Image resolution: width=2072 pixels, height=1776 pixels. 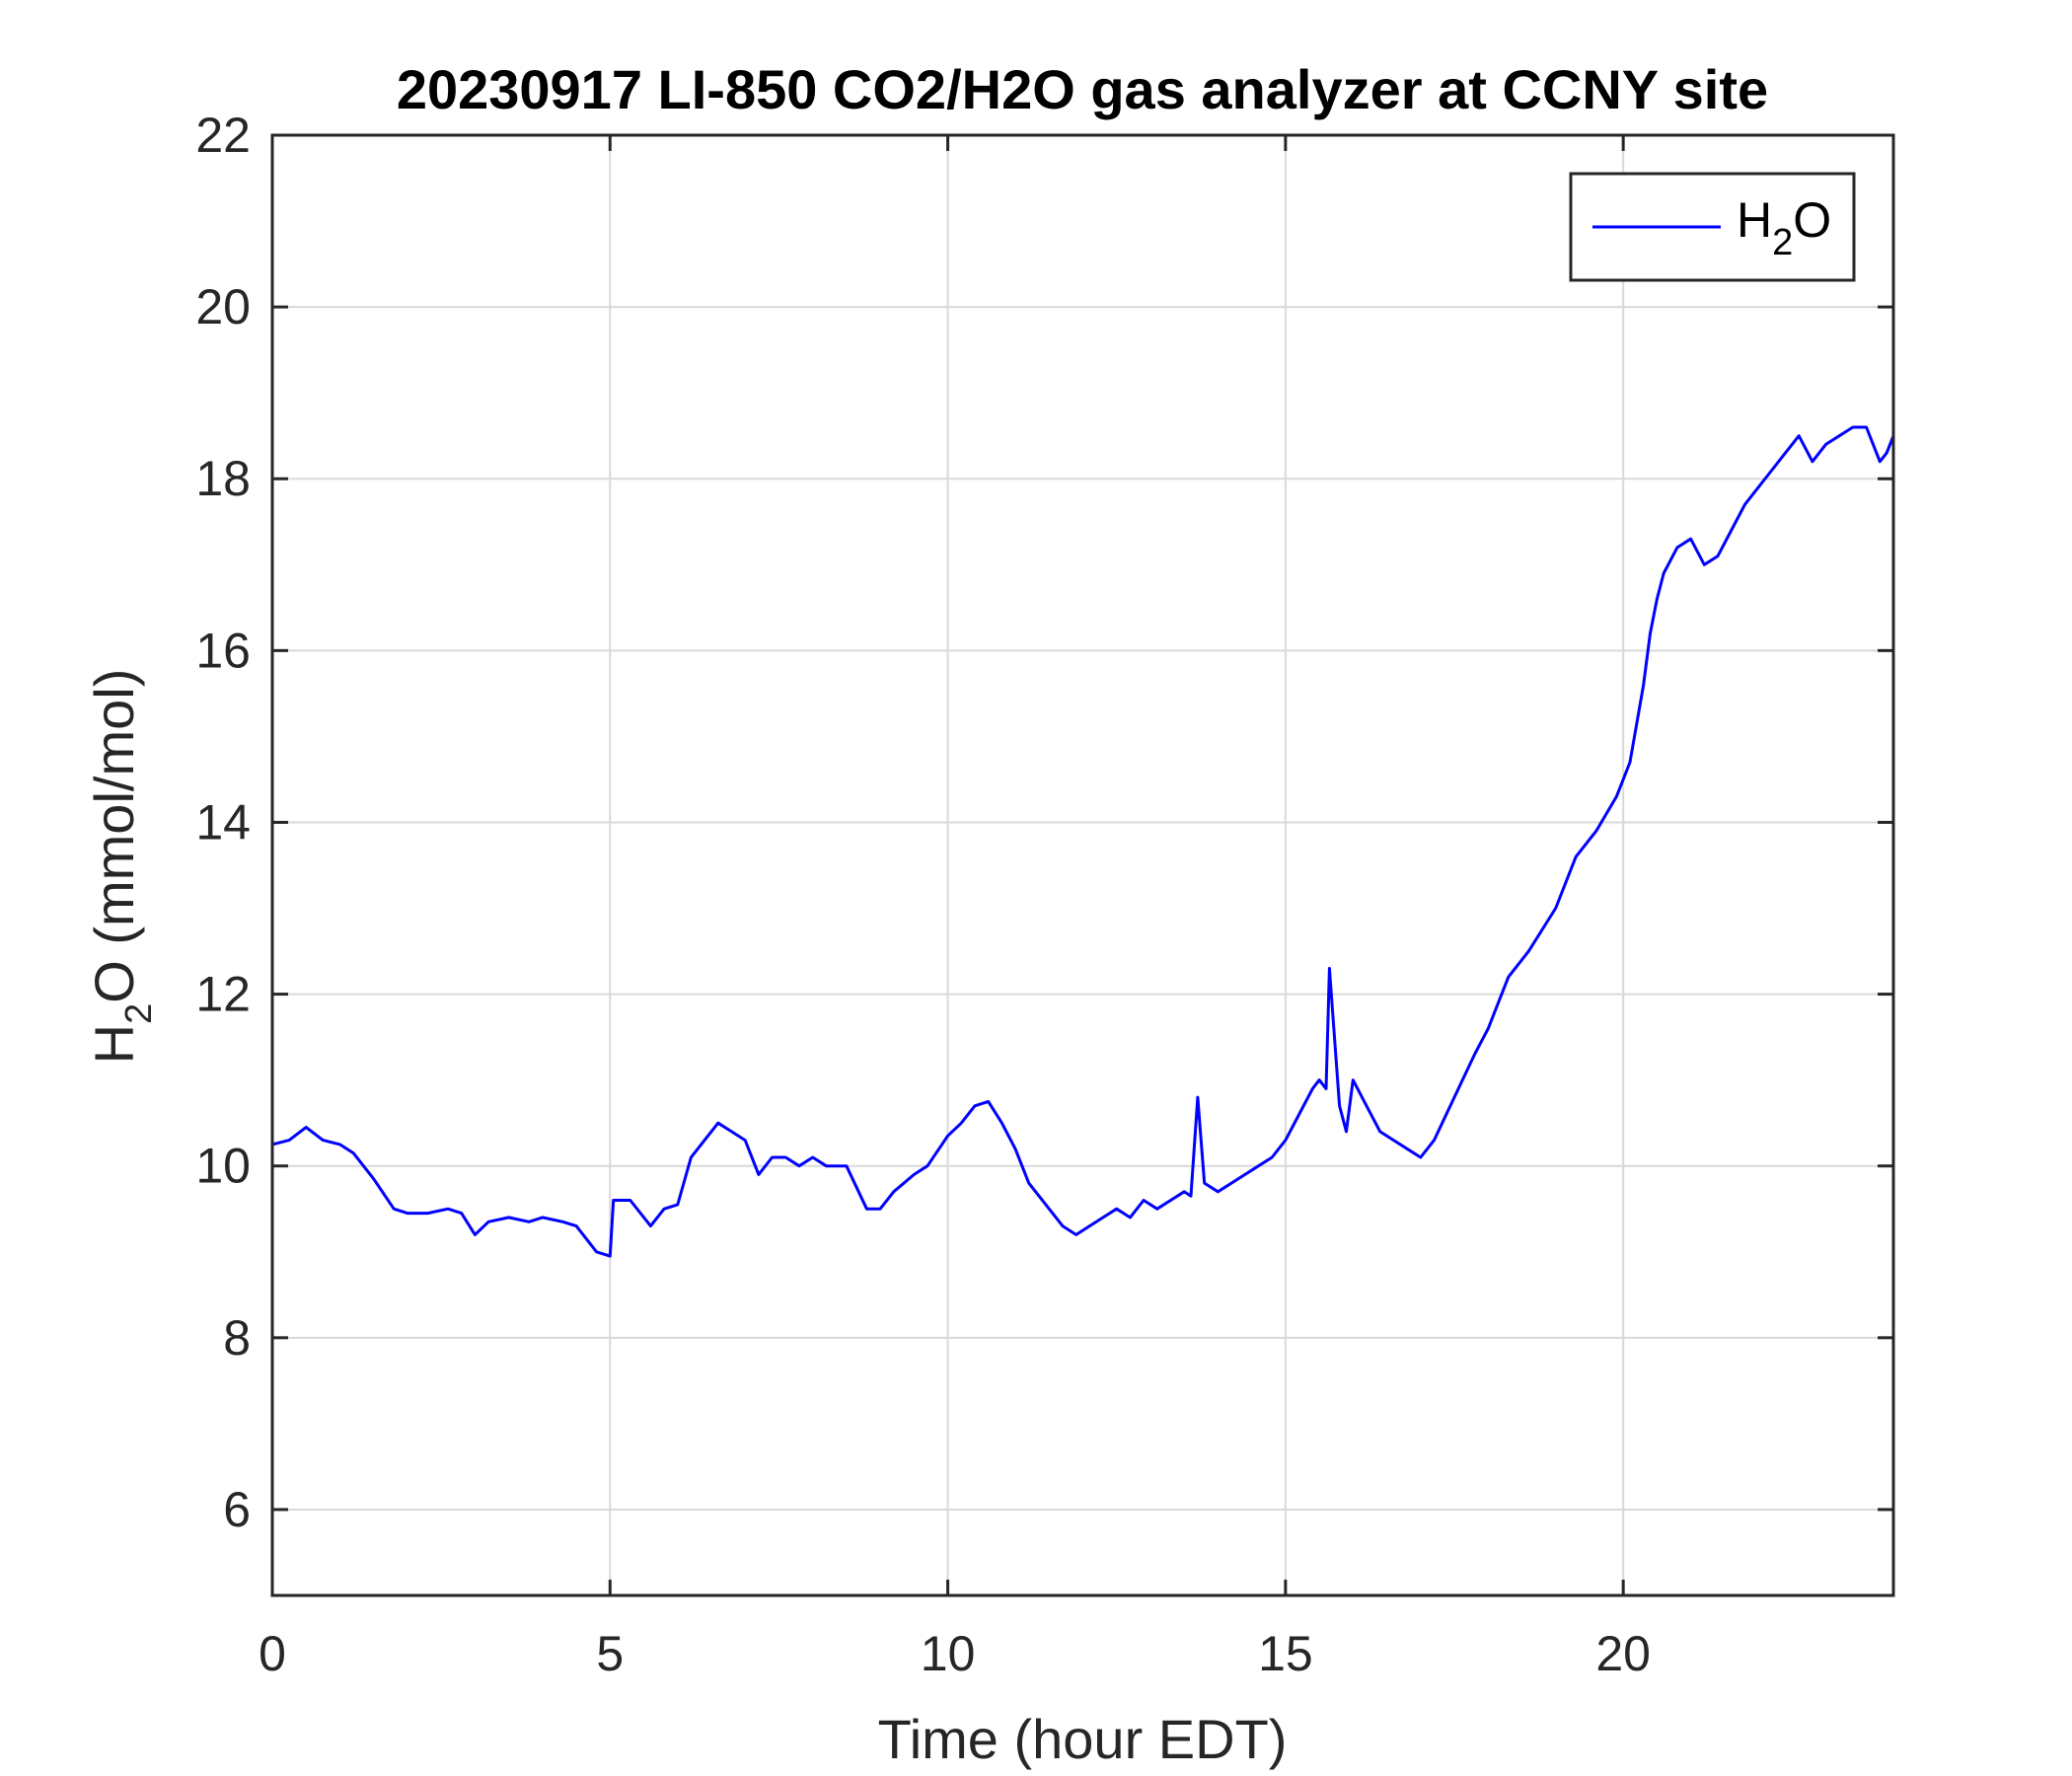 I want to click on y-tick-label: 10, so click(x=223, y=1166).